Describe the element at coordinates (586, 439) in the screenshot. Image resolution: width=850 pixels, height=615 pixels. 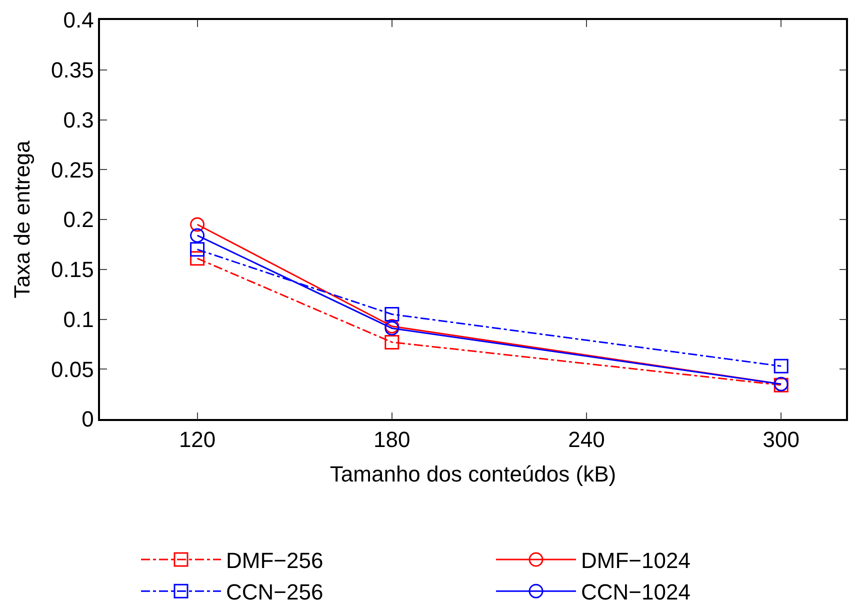
I see `x-tick-label: 240` at that location.